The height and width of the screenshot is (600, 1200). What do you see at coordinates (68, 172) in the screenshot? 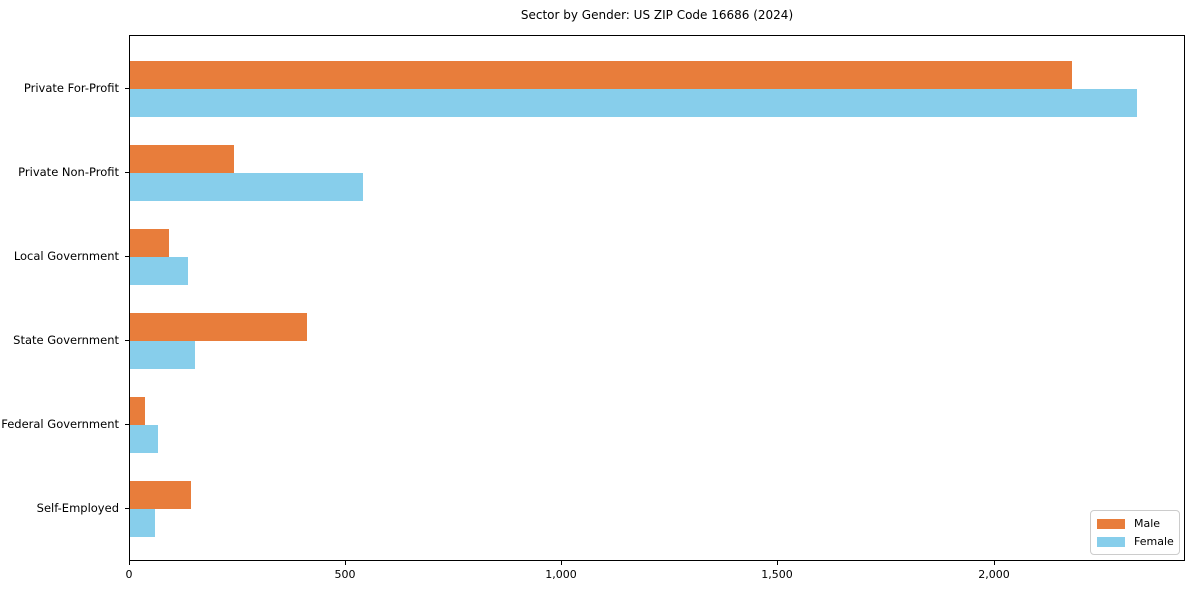
I see `y-tick-label: Private Non-Profit` at bounding box center [68, 172].